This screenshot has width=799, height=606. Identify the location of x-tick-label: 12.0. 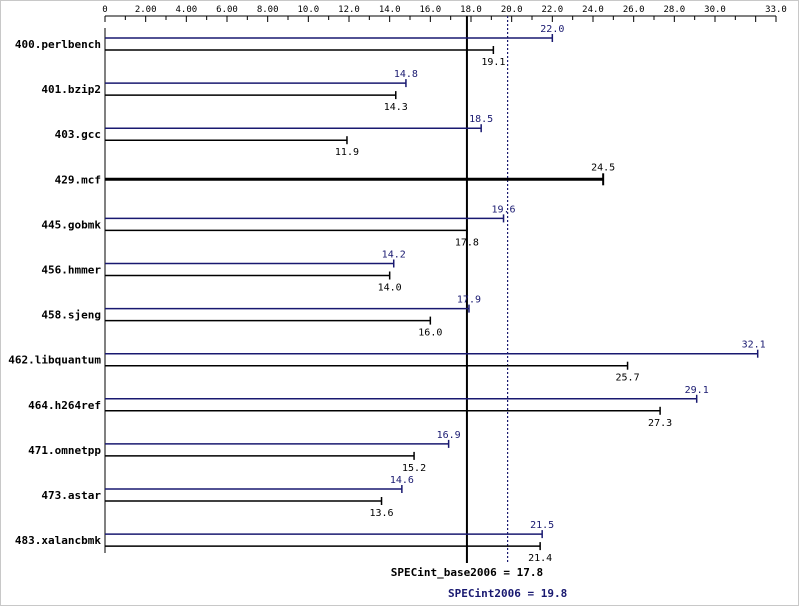
(349, 10).